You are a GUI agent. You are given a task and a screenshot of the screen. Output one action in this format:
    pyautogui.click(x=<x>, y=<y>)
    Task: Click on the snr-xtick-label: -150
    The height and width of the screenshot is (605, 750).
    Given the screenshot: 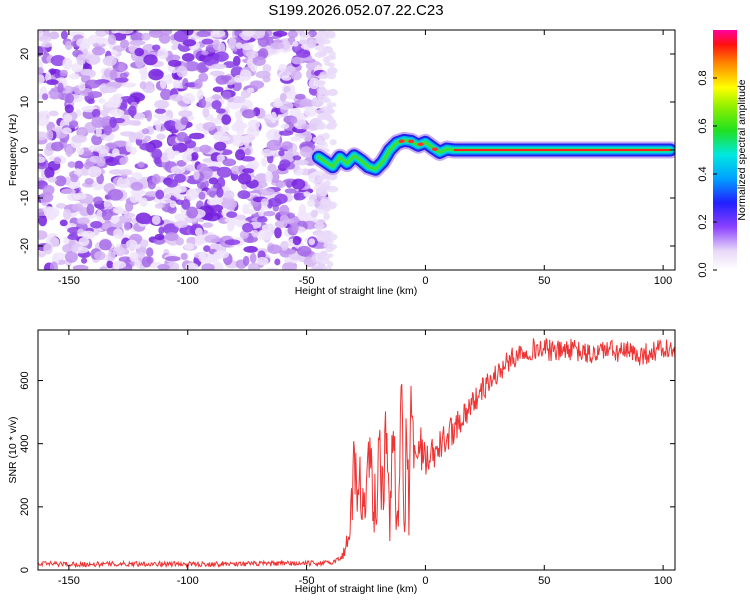 What is the action you would take?
    pyautogui.click(x=69, y=581)
    